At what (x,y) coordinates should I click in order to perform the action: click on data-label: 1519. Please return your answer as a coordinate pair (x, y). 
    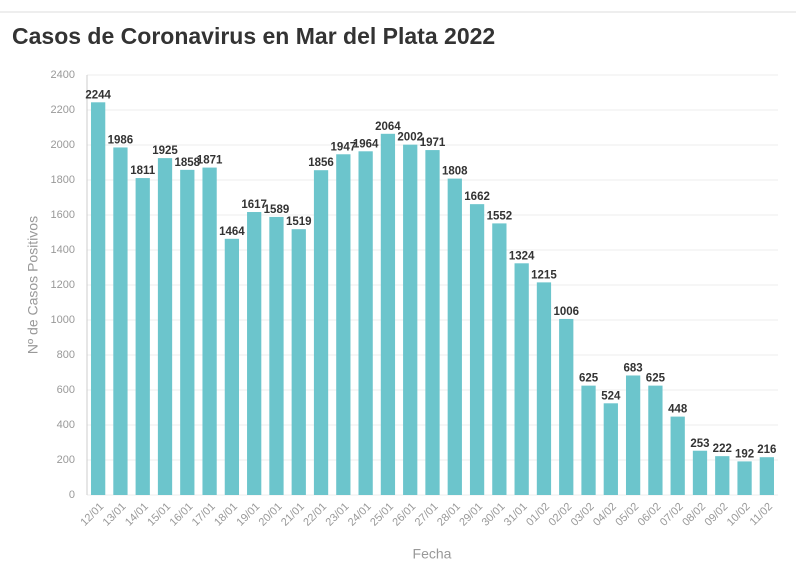
    Looking at the image, I should click on (299, 222).